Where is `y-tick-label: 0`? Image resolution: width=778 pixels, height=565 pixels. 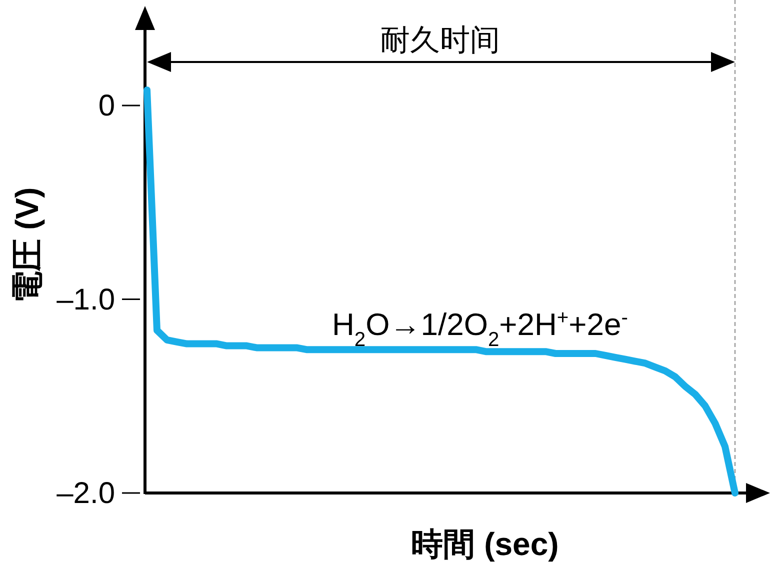
y-tick-label: 0 is located at coordinates (106, 106).